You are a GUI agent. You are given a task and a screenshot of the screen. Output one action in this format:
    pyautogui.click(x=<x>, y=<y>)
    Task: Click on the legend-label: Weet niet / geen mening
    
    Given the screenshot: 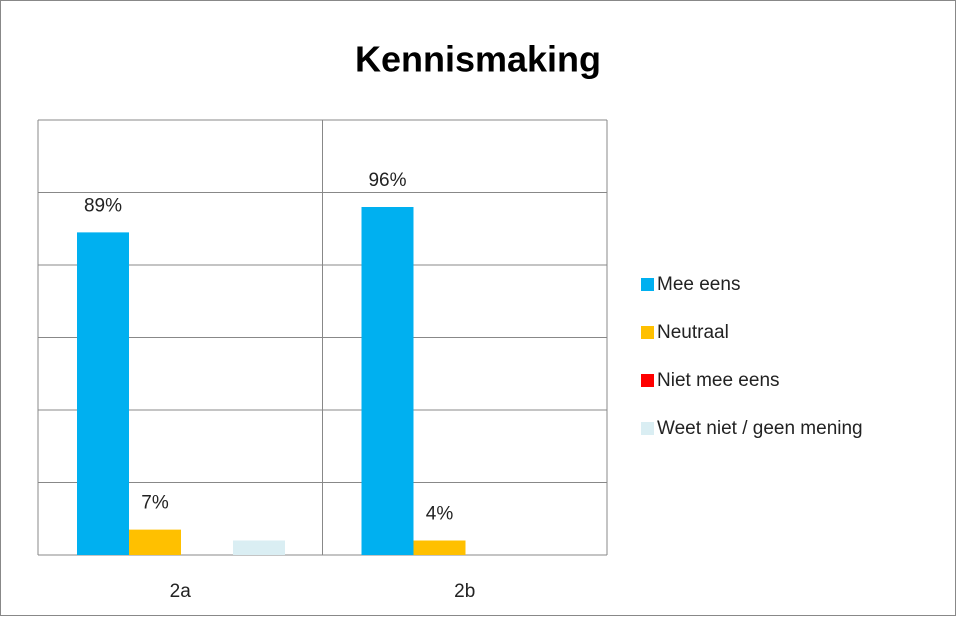 What is the action you would take?
    pyautogui.click(x=760, y=428)
    